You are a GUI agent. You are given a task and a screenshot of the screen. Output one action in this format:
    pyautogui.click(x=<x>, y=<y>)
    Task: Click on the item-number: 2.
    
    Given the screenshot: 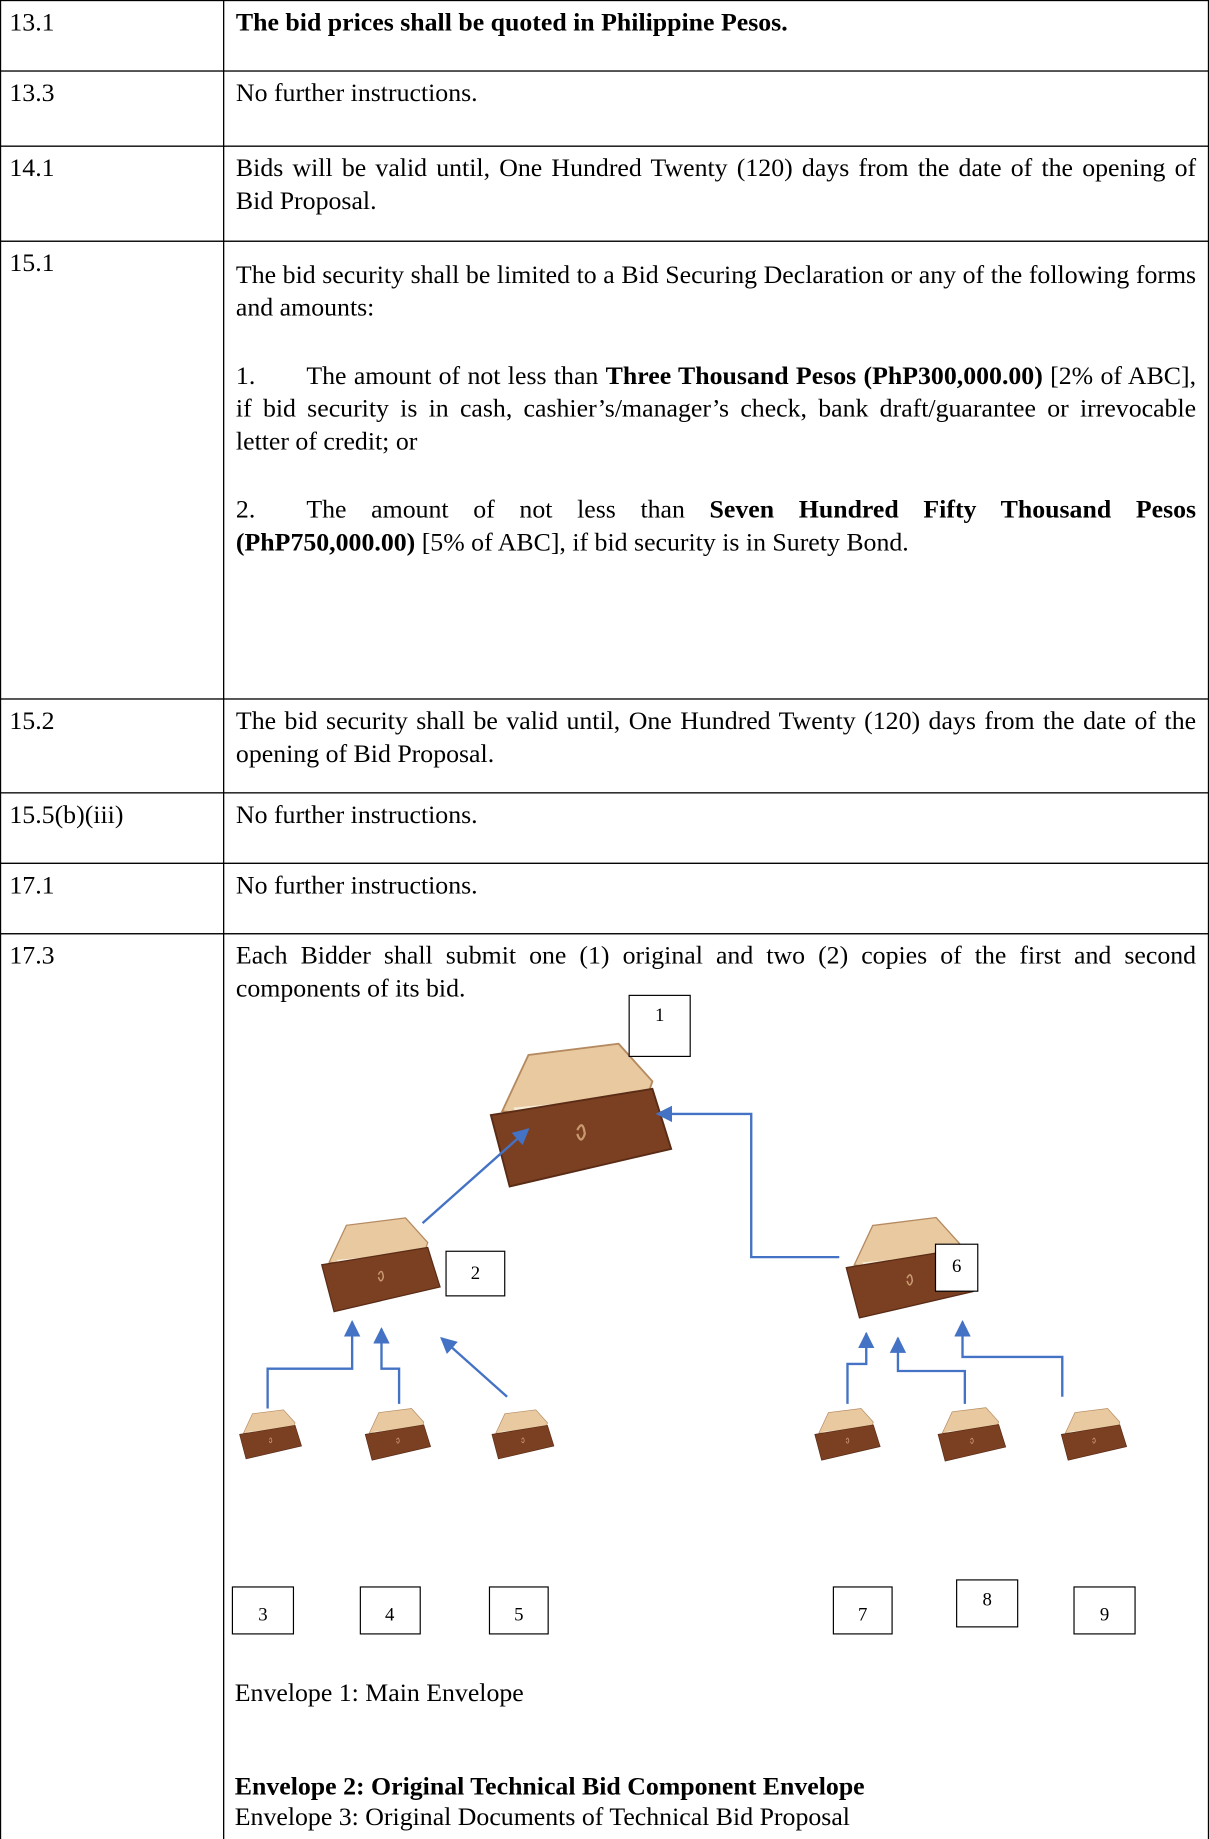 What is the action you would take?
    pyautogui.click(x=245, y=509)
    